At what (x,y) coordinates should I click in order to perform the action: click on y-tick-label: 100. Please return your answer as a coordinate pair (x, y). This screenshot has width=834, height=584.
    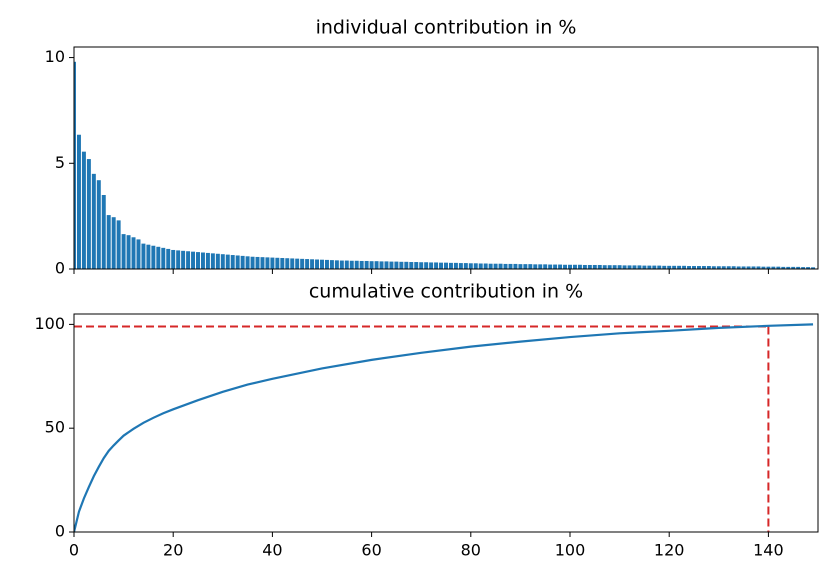
    Looking at the image, I should click on (49, 323).